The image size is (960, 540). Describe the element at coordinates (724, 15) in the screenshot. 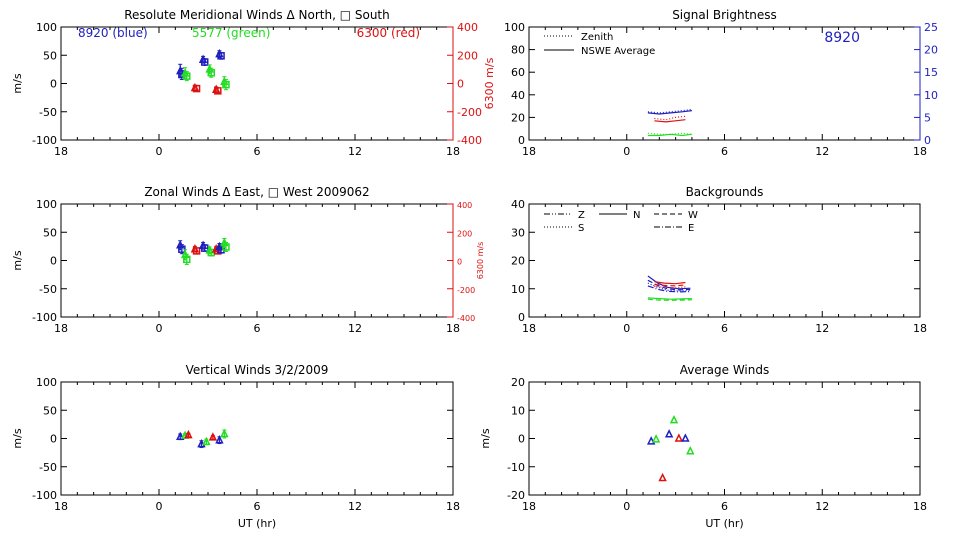

I see `chart-title: Signal Brightness` at that location.